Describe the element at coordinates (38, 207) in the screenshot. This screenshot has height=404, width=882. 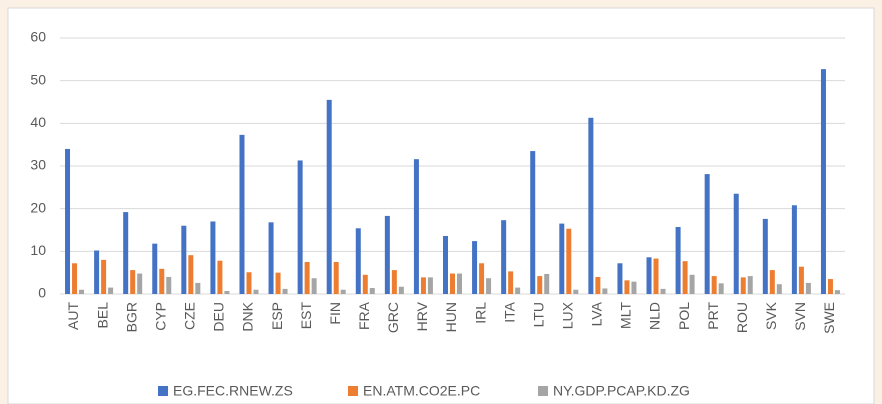
I see `y-tick-label: 20` at that location.